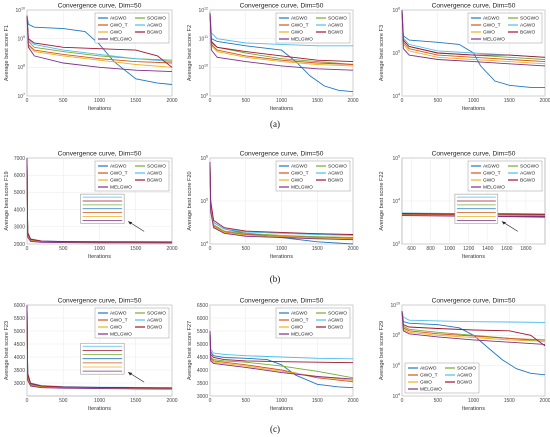 The height and width of the screenshot is (437, 550). I want to click on x-tick-label: 1800, so click(525, 249).